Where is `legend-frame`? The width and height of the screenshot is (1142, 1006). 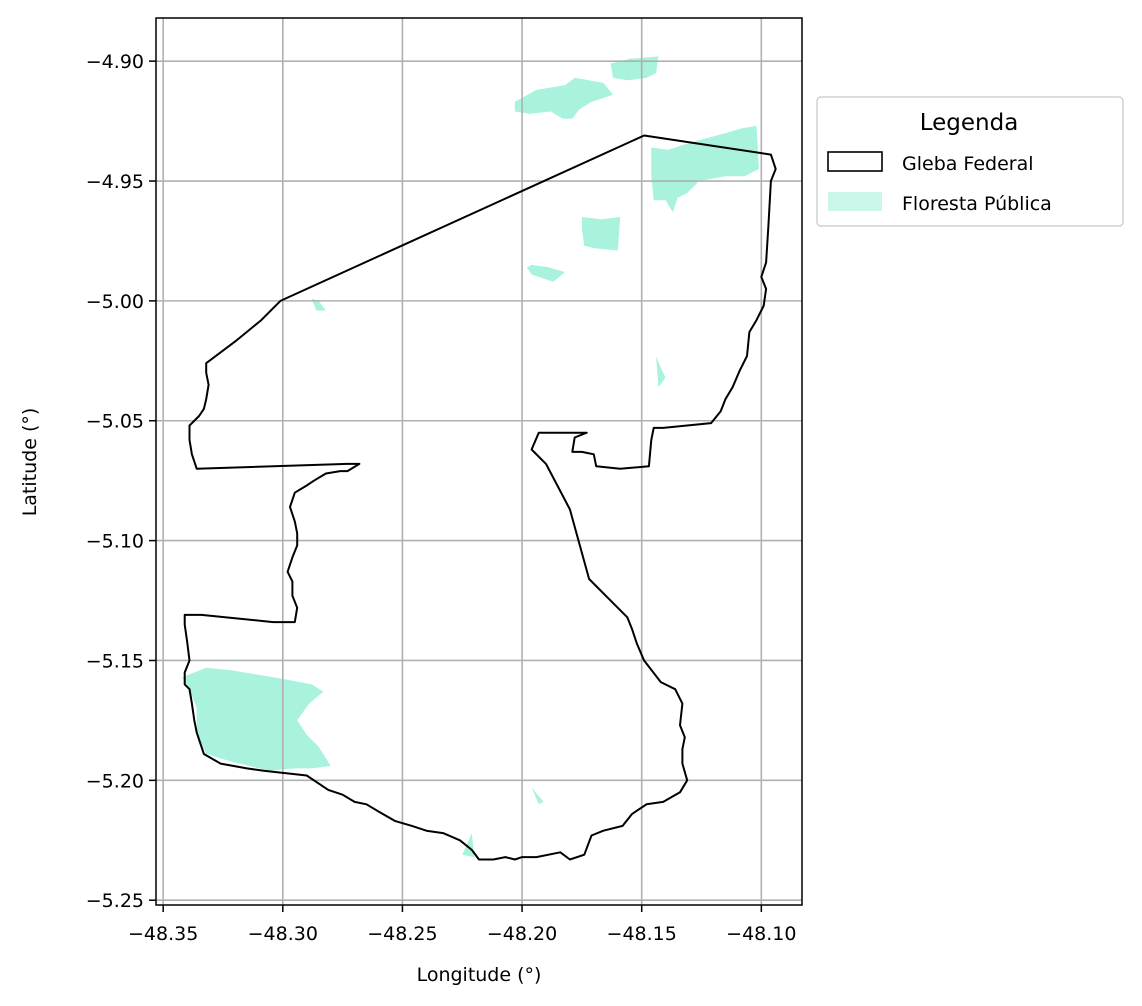
legend-frame is located at coordinates (970, 161).